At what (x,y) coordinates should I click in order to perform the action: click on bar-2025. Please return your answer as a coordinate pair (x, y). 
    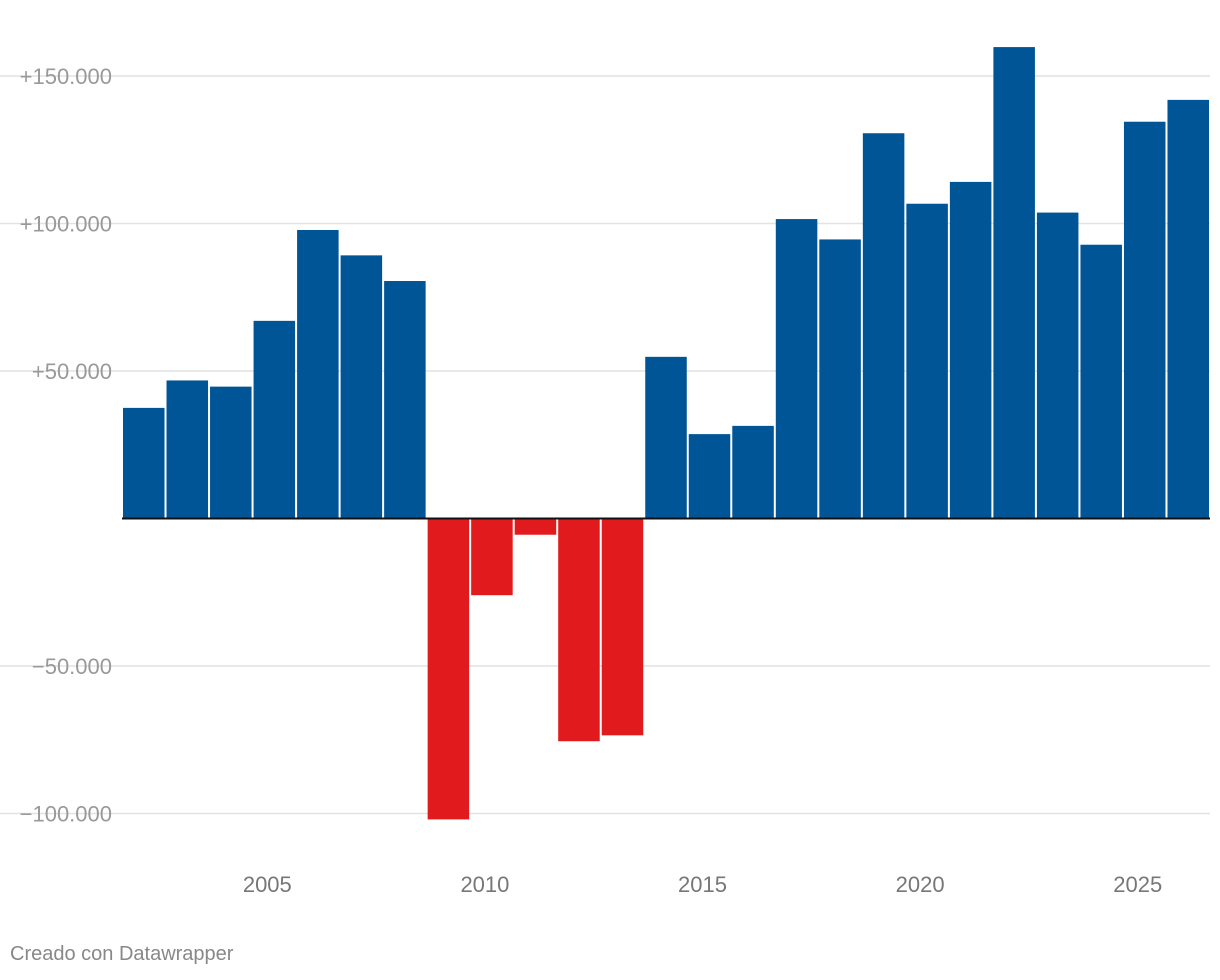
    Looking at the image, I should click on (1144, 320).